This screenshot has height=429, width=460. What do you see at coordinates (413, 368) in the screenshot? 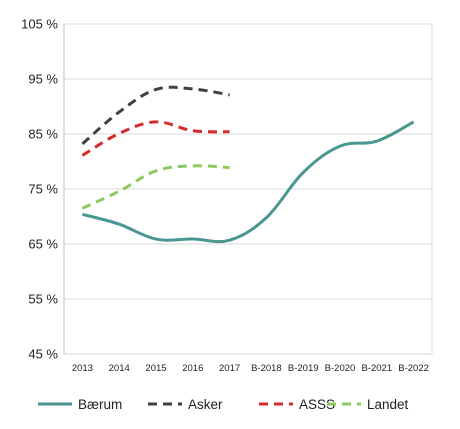
I see `x-tick-label: B-2022` at bounding box center [413, 368].